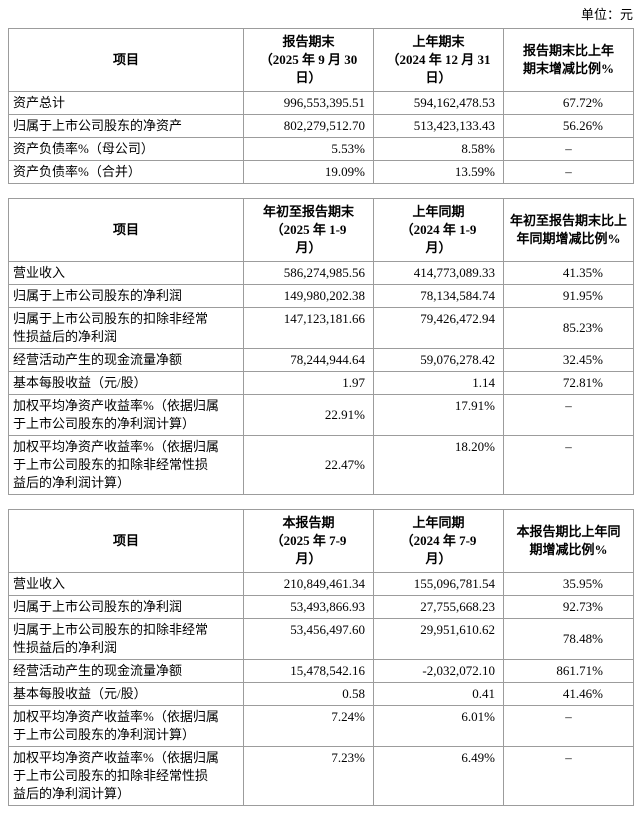 The width and height of the screenshot is (641, 818). What do you see at coordinates (438, 541) in the screenshot?
I see `header-prior-period: 上年同期 （2024 年 7-9 月）` at bounding box center [438, 541].